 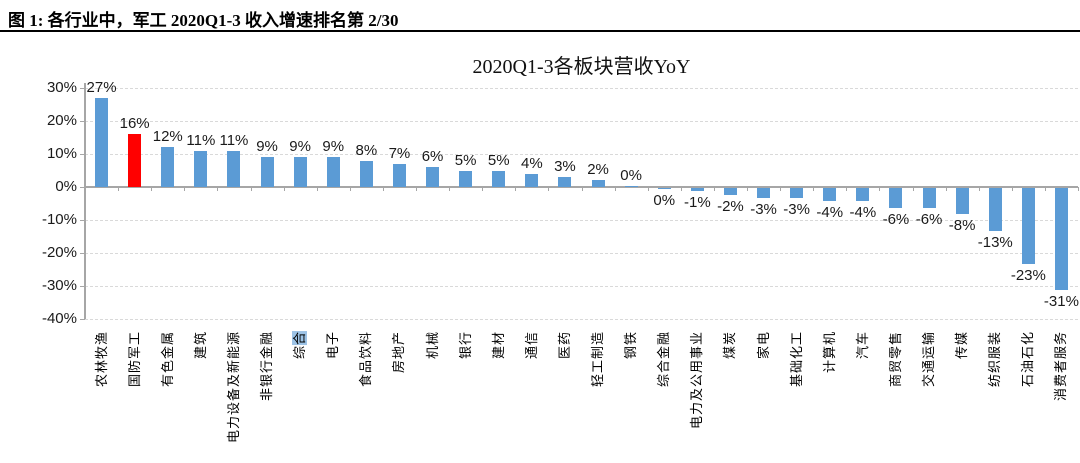 I want to click on category-label-text: 国防军工, so click(x=134, y=359).